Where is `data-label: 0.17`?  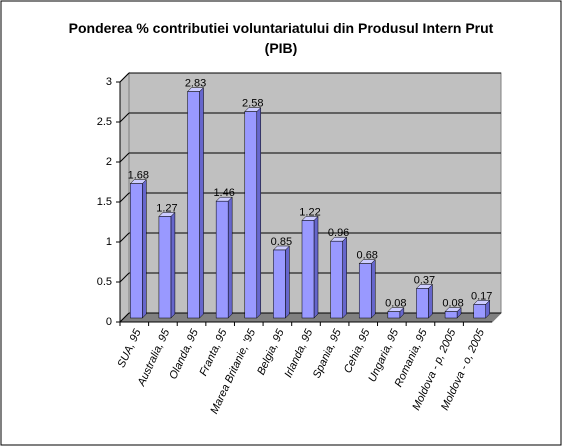
data-label: 0.17 is located at coordinates (481, 296).